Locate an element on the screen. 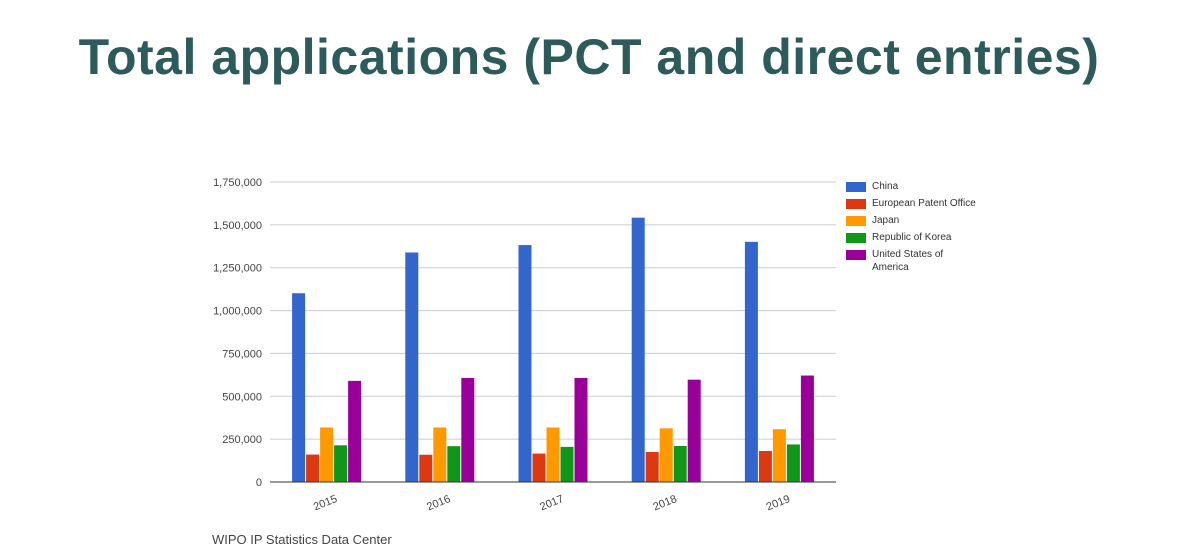  bar-china-2017 is located at coordinates (525, 363).